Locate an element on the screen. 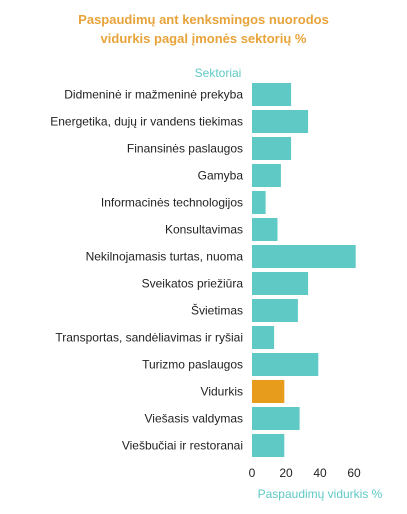  bar-finansines-paslaugos is located at coordinates (272, 148).